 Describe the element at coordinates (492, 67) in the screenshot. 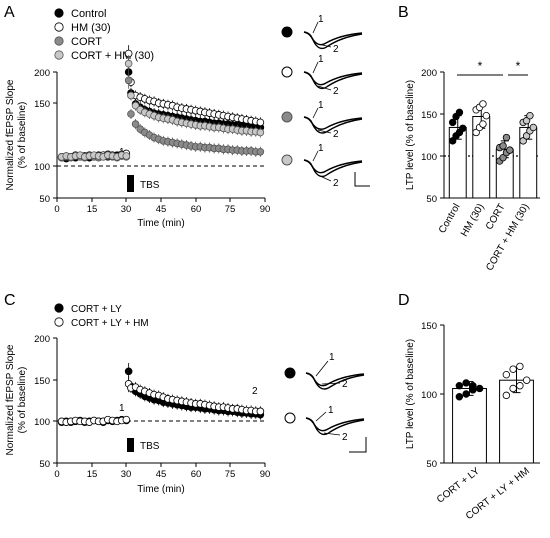

I see `significance-b: * *` at that location.